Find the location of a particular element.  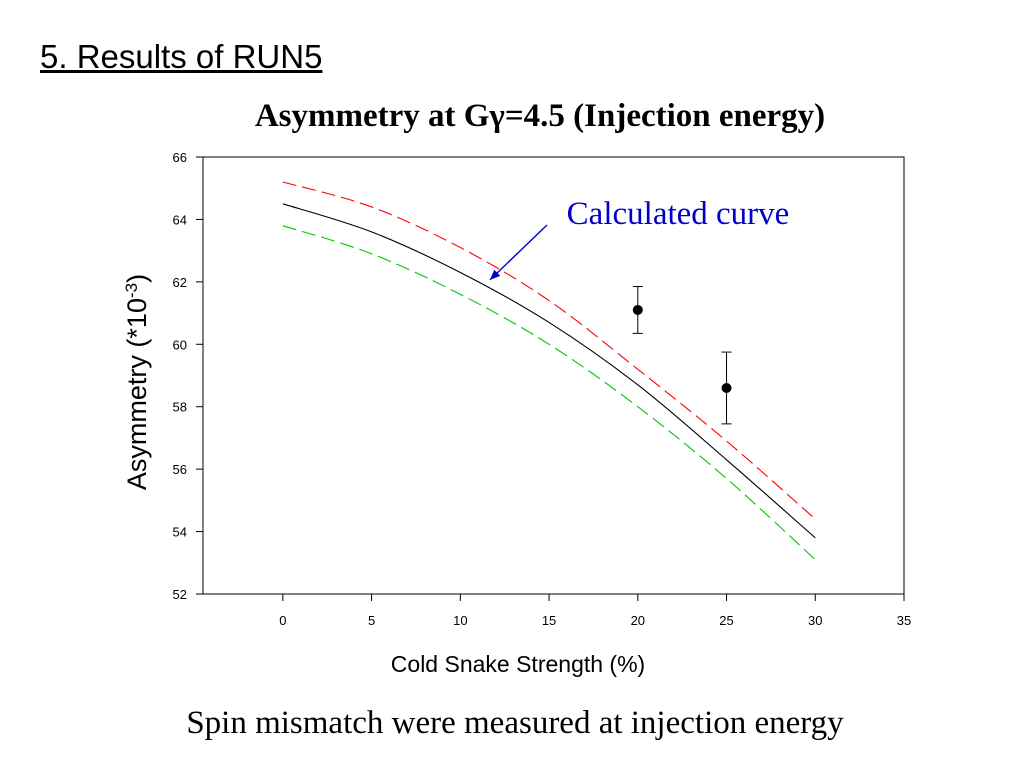

chart-title-suffix: =4.5 (Injection energy) is located at coordinates (665, 116).